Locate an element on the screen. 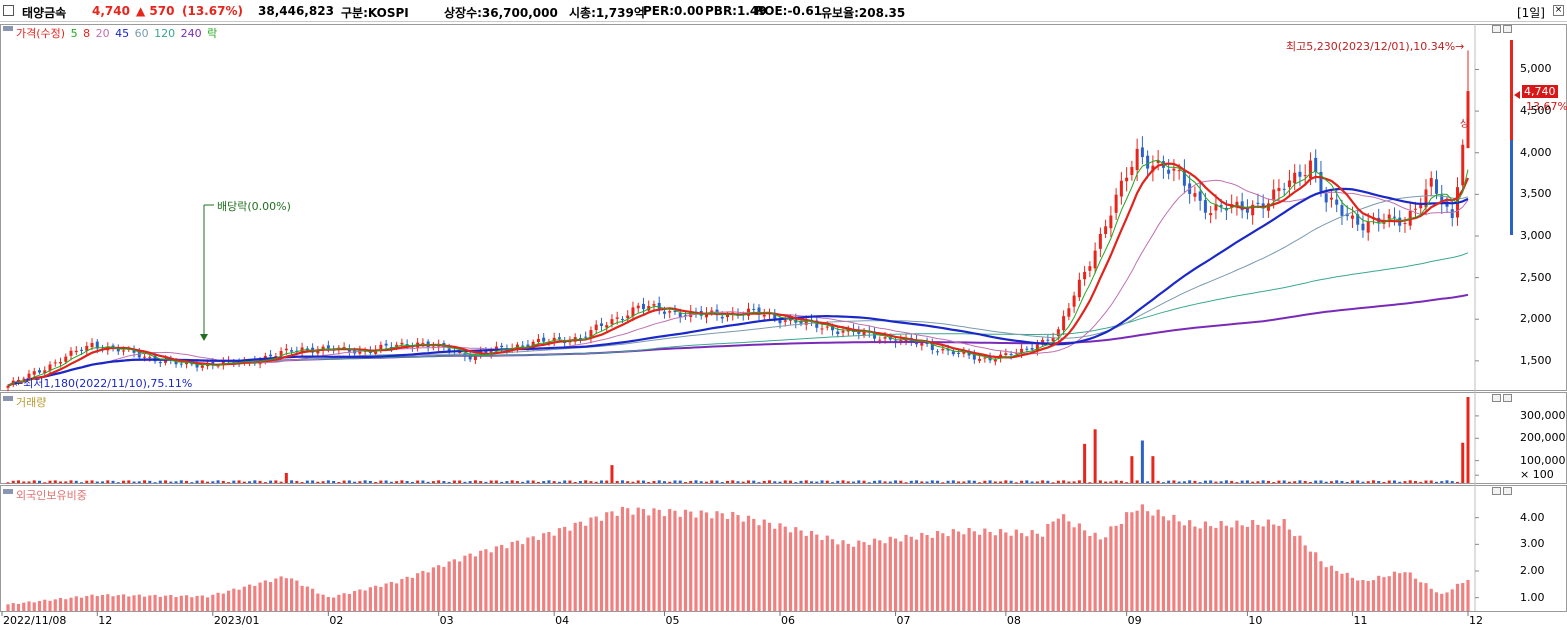 This screenshot has height=630, width=1567. y-tick-label: 1,500 is located at coordinates (1536, 360).